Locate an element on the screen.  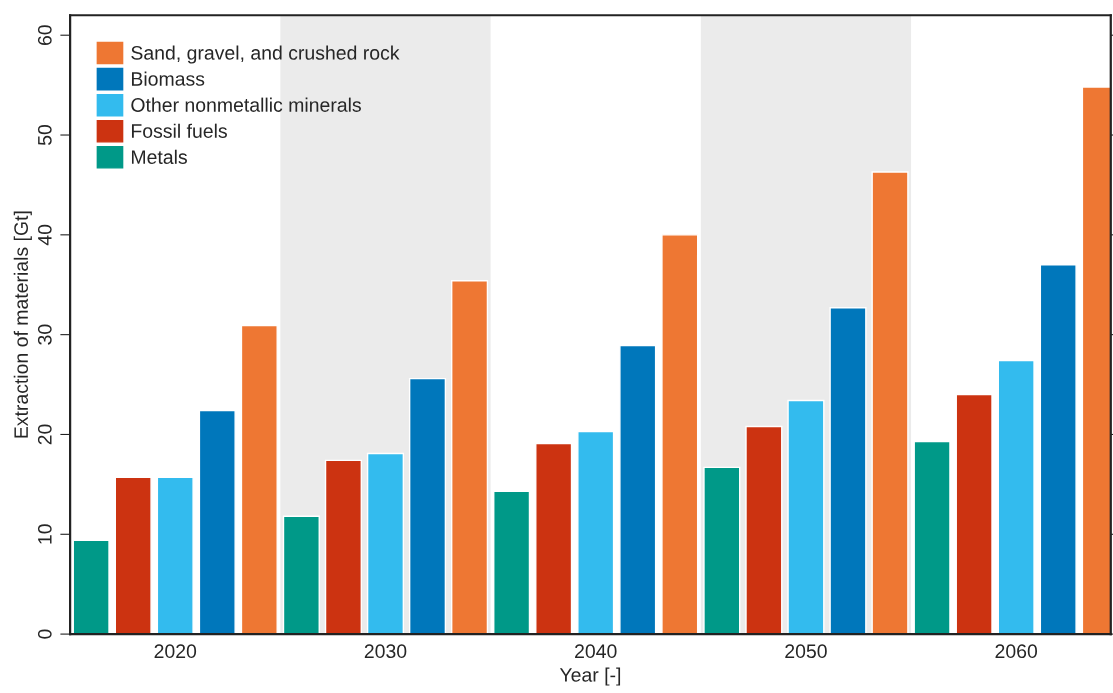
legend-label: Sand, gravel, and crushed rock is located at coordinates (265, 54).